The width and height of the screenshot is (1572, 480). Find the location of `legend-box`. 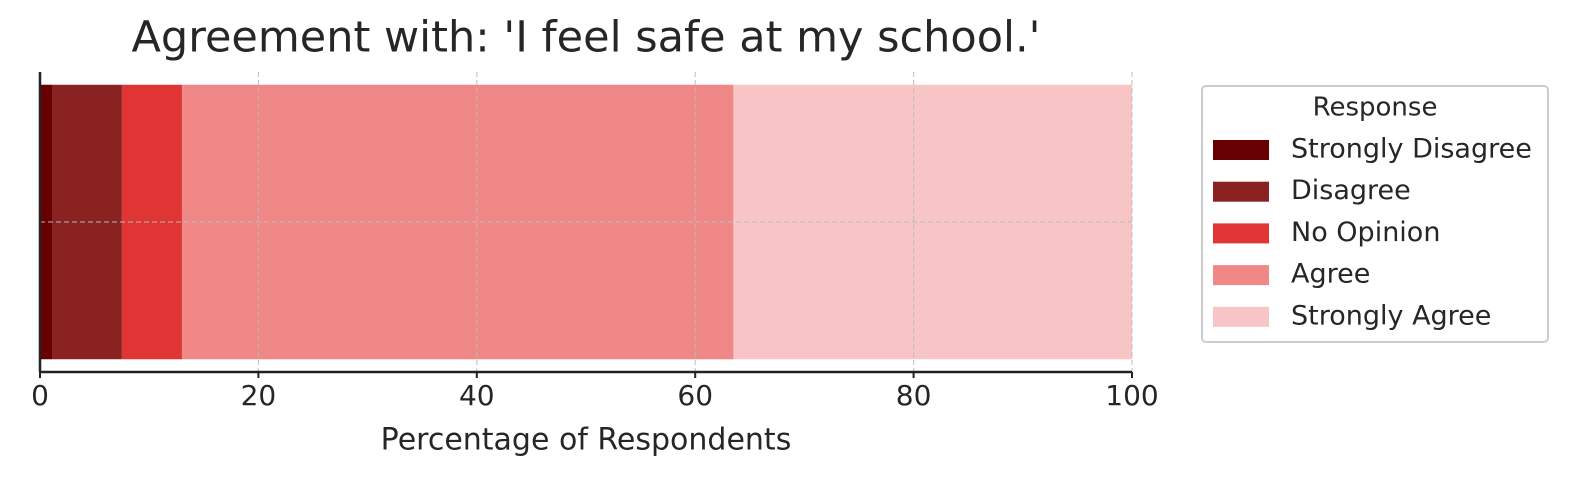

legend-box is located at coordinates (1375, 214).